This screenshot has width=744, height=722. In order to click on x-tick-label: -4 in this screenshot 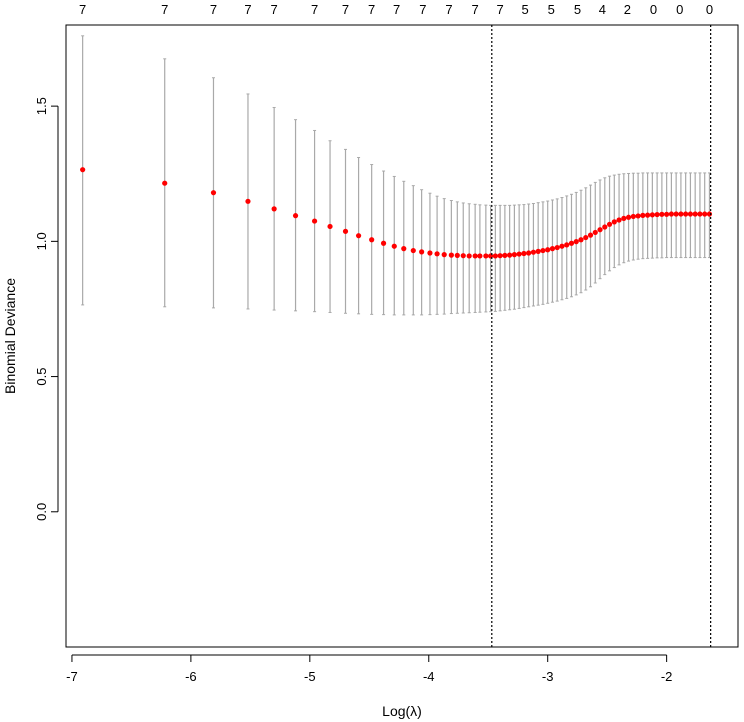, I will do `click(429, 676)`.